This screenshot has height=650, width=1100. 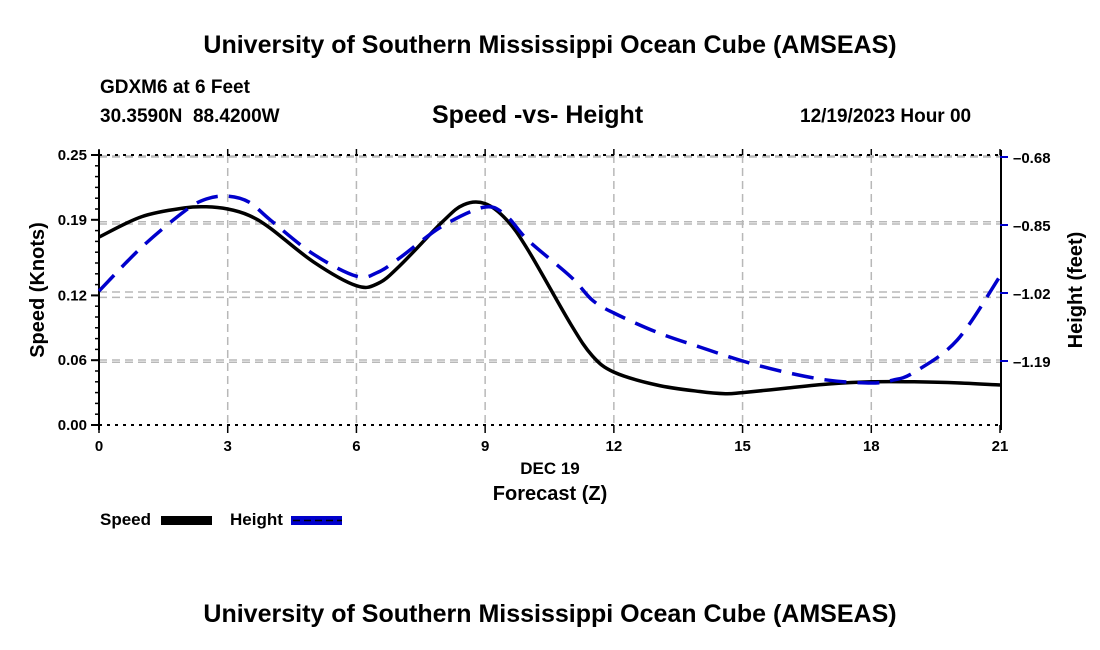 What do you see at coordinates (550, 494) in the screenshot?
I see `x-axis-label: Forecast (Z)` at bounding box center [550, 494].